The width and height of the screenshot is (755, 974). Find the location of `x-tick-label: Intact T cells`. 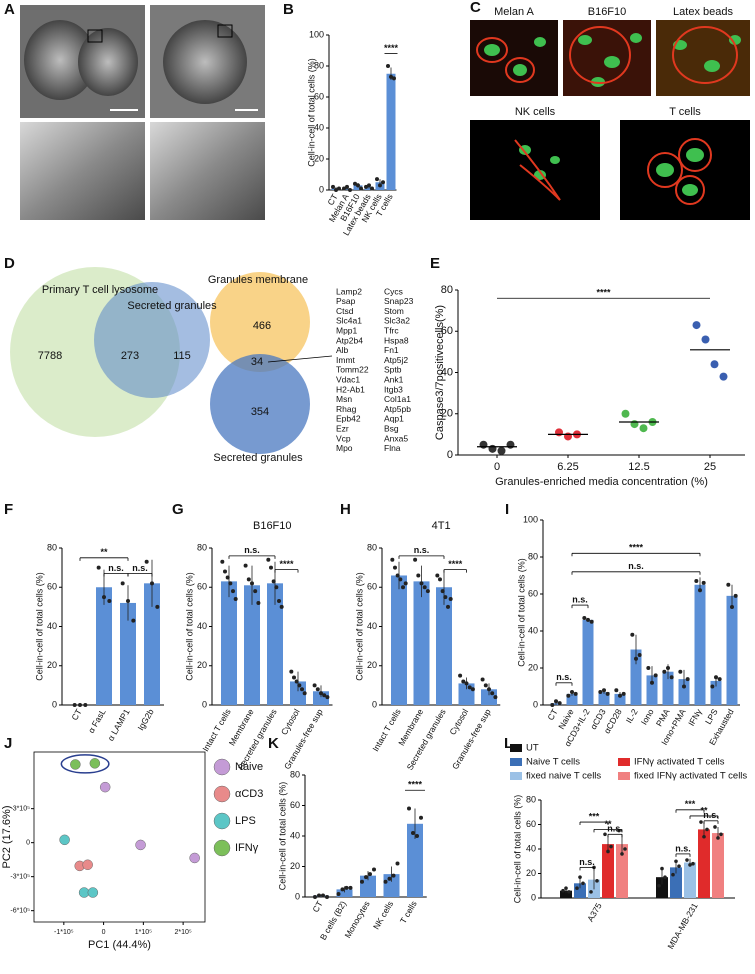

x-tick-label: Intact T cells is located at coordinates (386, 730).